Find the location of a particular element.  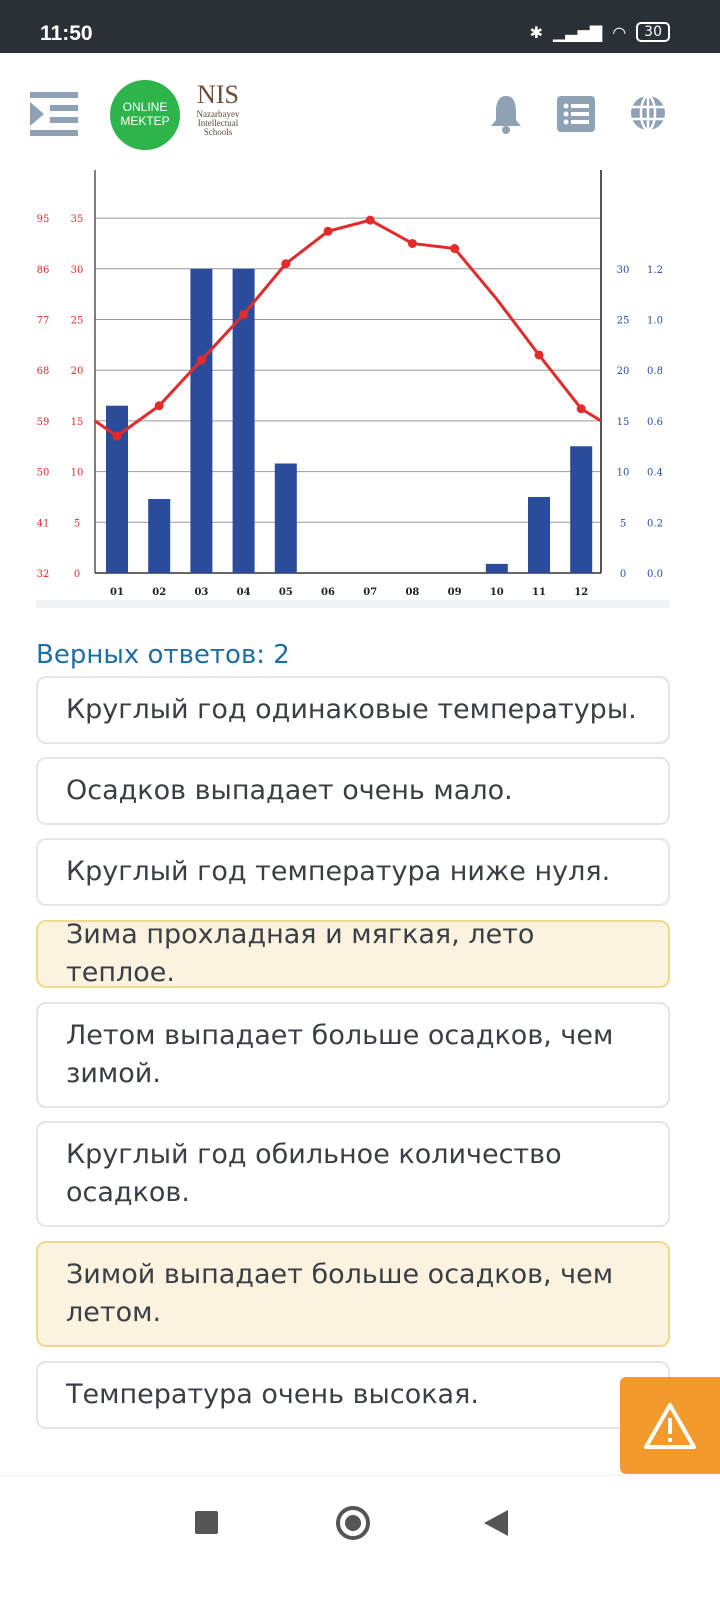

answer-option: Температура очень высокая. is located at coordinates (353, 1395).